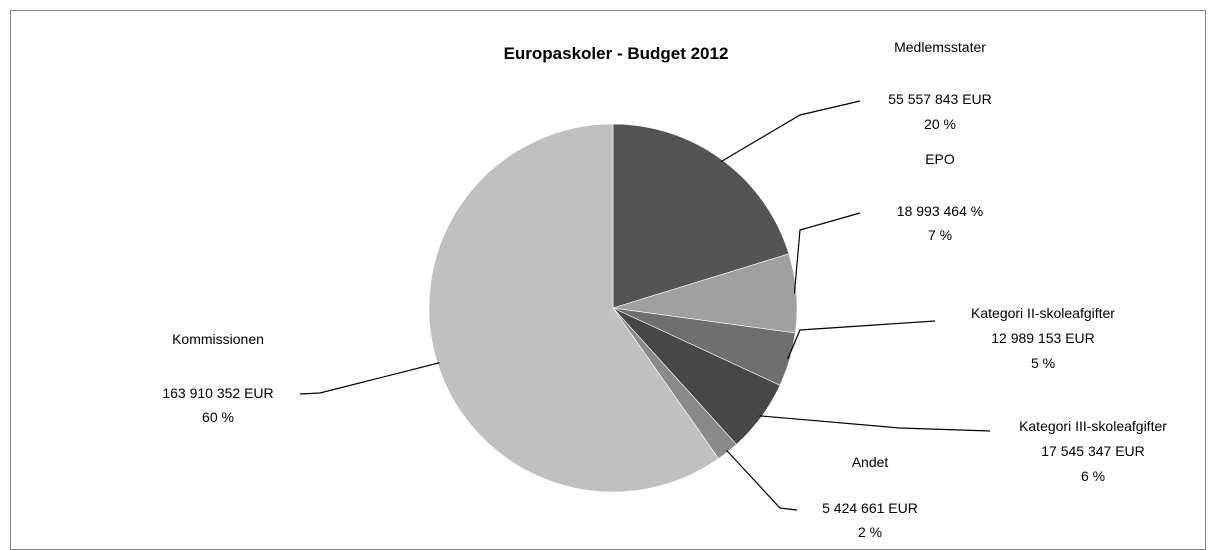  What do you see at coordinates (940, 211) in the screenshot?
I see `slice-value-label-2: 18 993 464 %` at bounding box center [940, 211].